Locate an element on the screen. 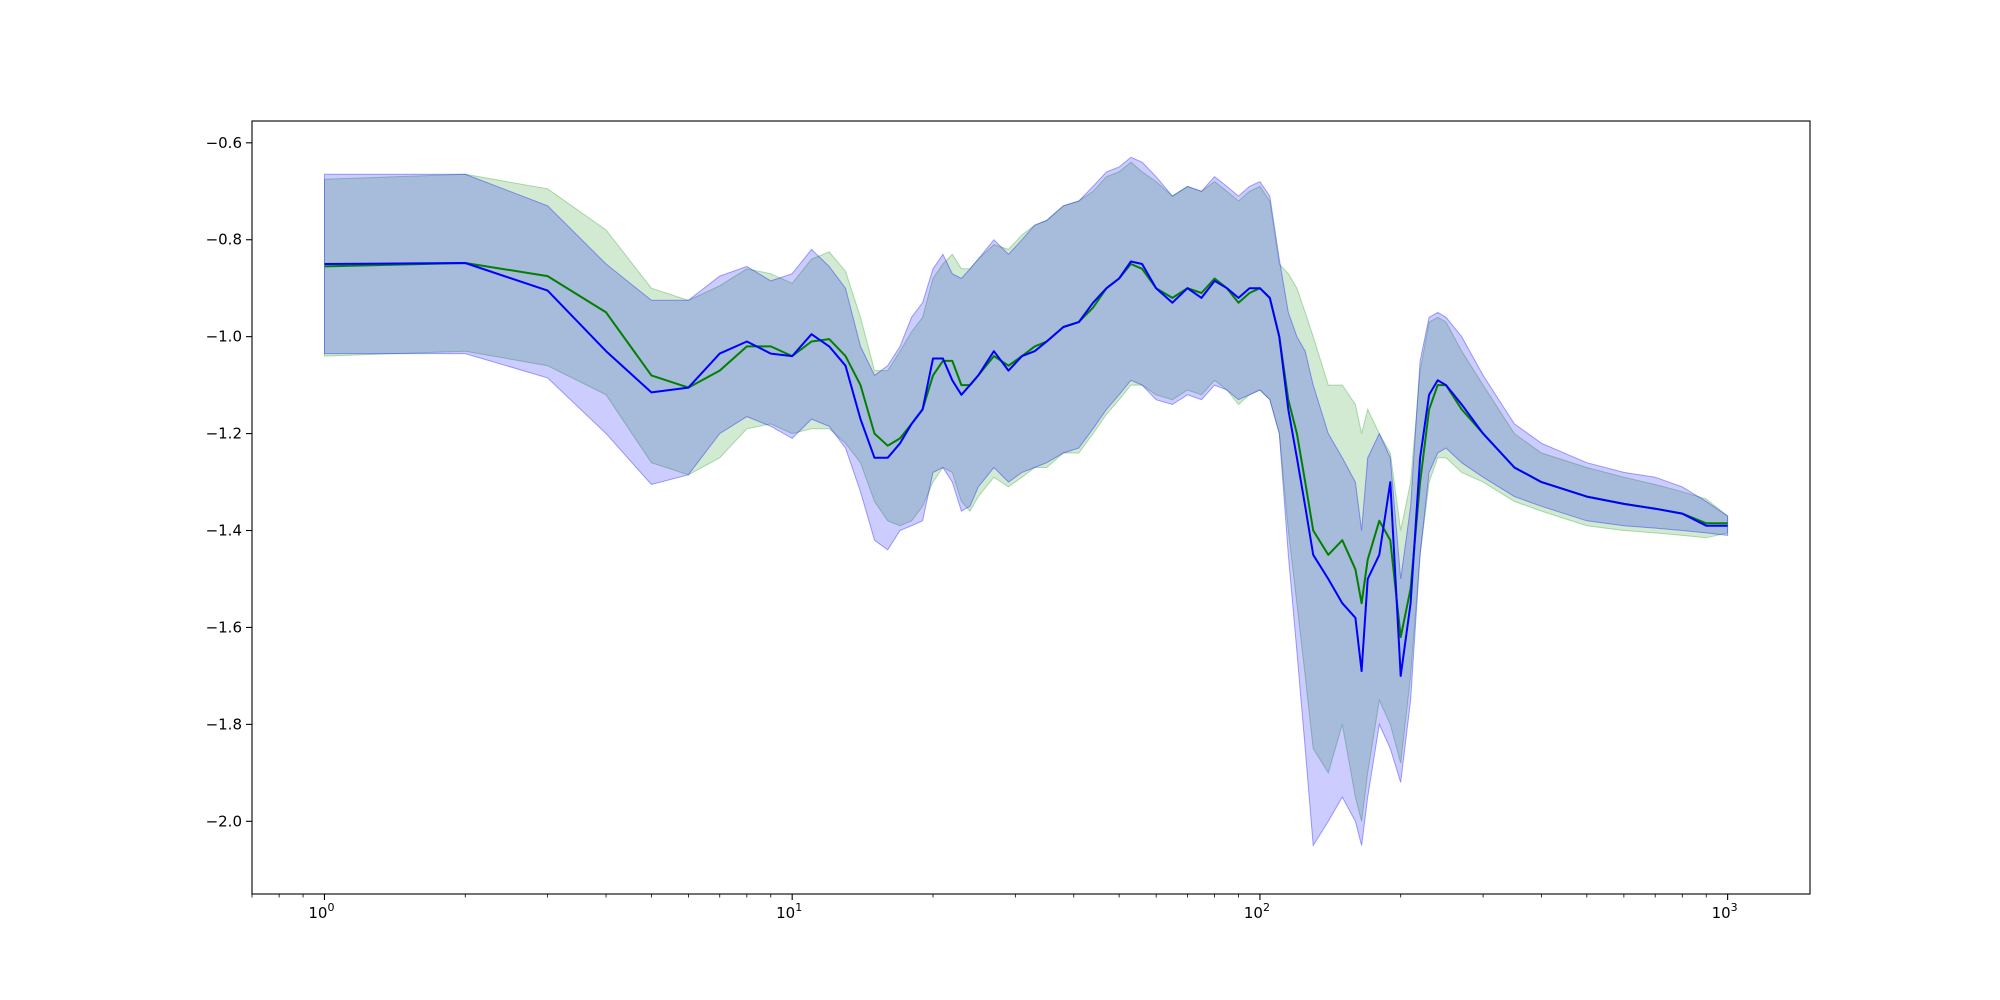 The height and width of the screenshot is (1000, 2000). x-tick-label: 10² is located at coordinates (1257, 911).